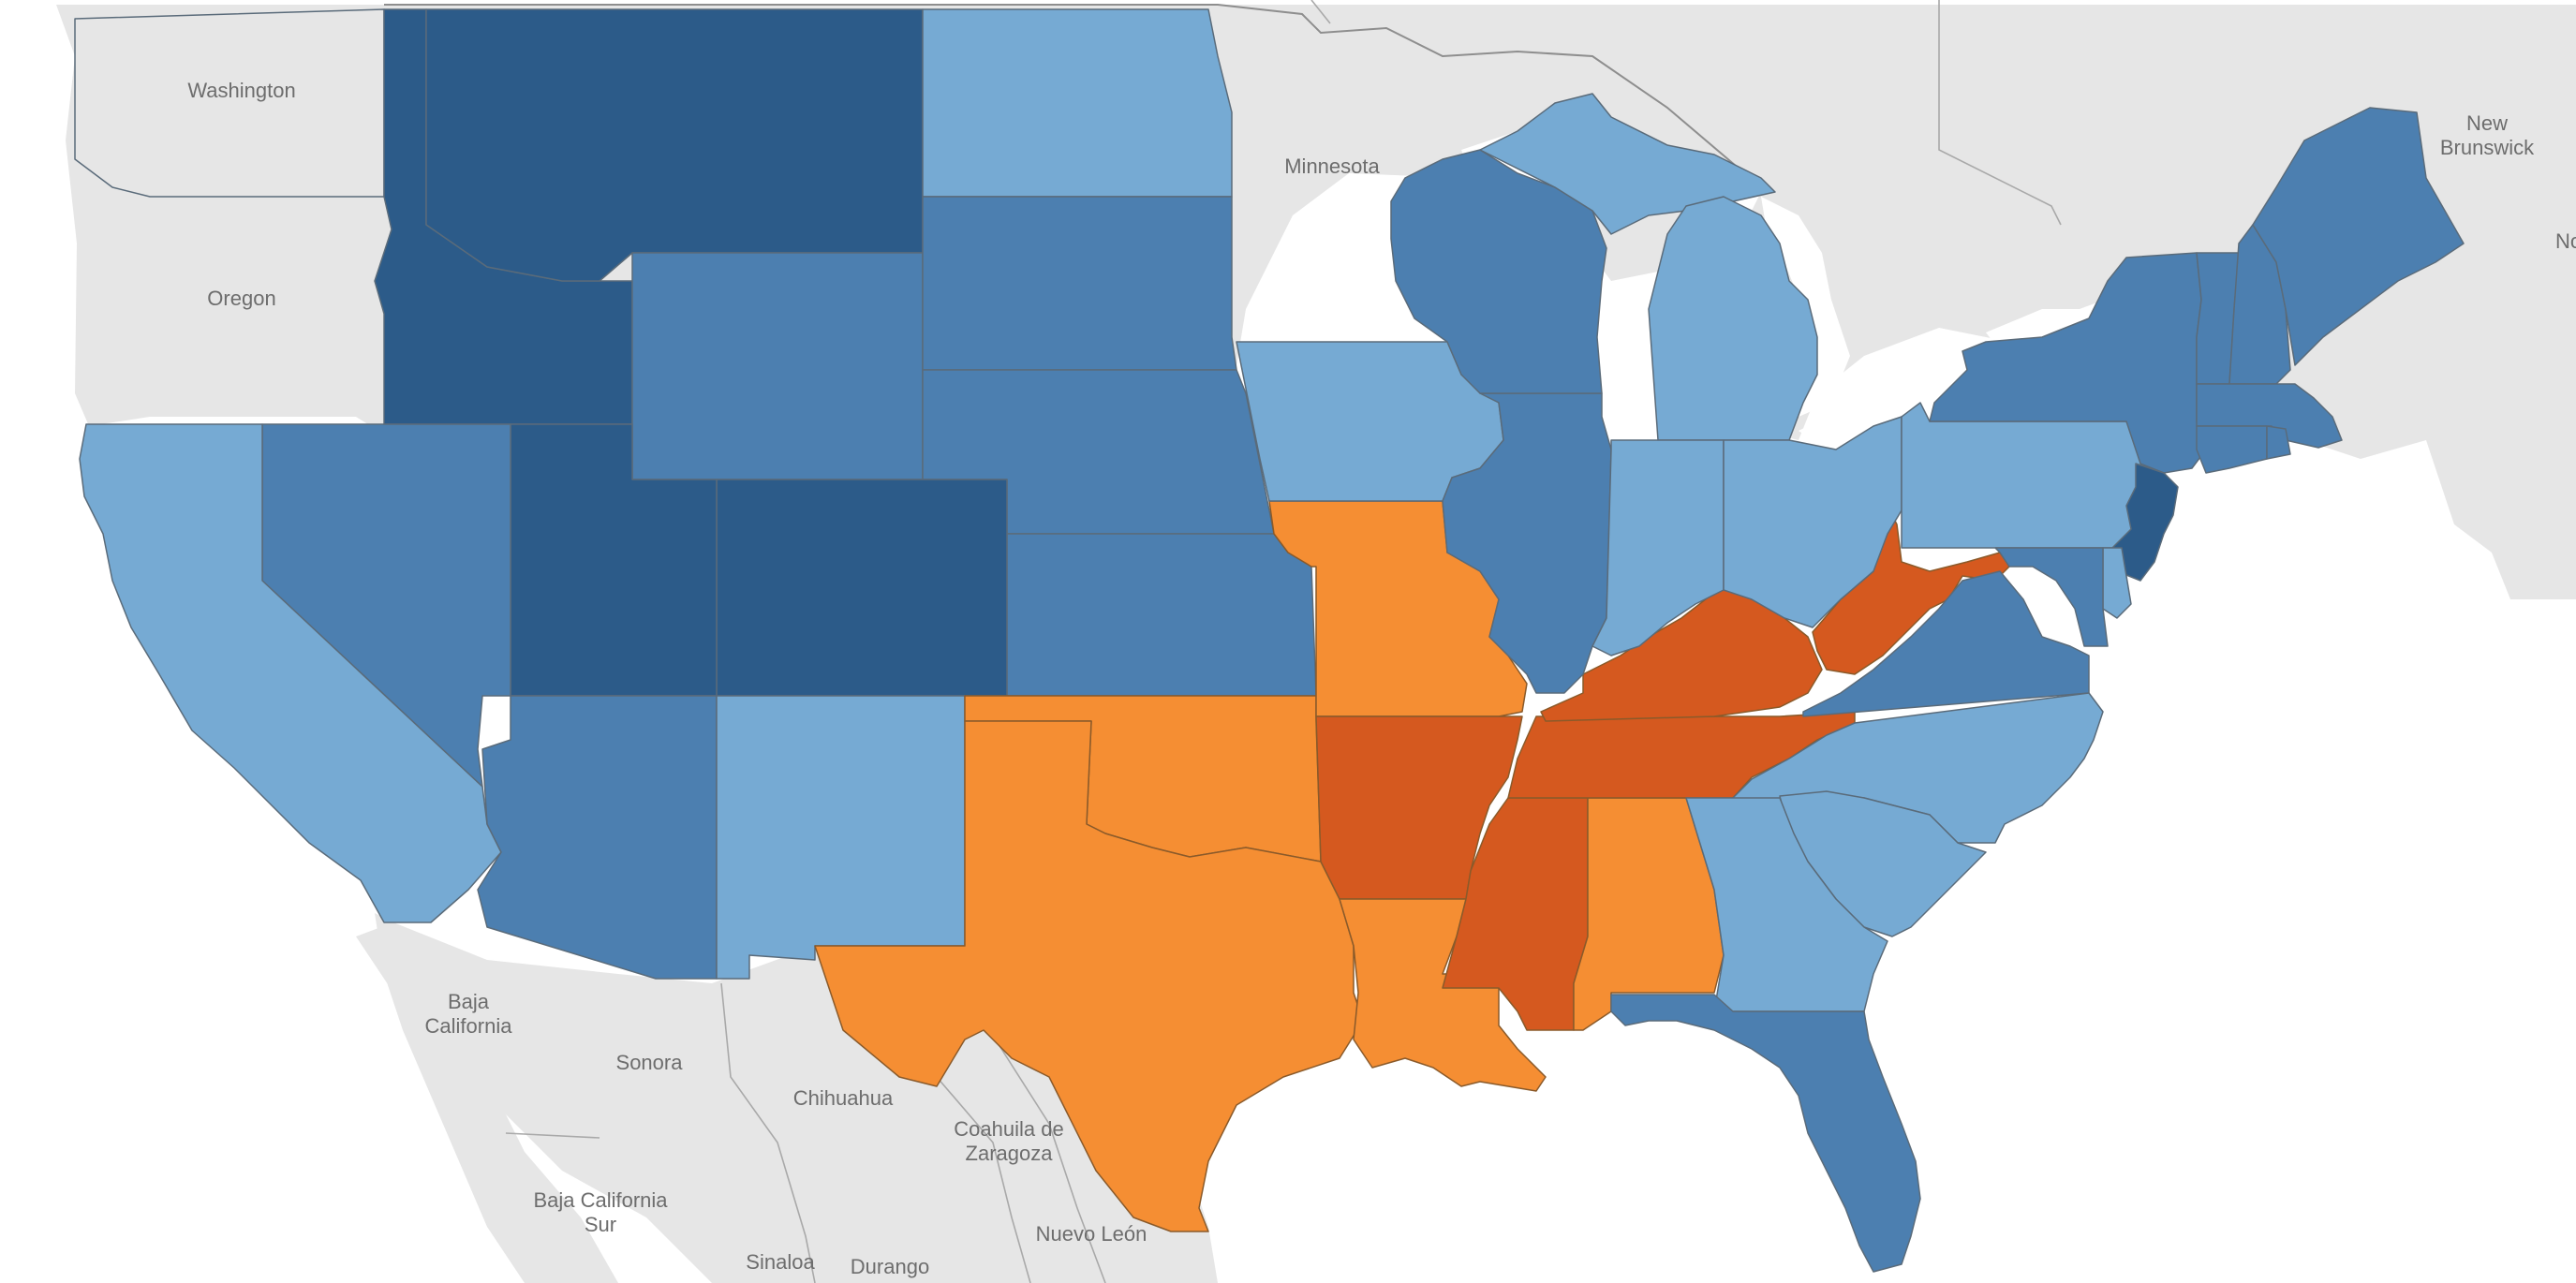 Image resolution: width=2576 pixels, height=1283 pixels. Describe the element at coordinates (1812, 522) in the screenshot. I see `state-ohio` at that location.